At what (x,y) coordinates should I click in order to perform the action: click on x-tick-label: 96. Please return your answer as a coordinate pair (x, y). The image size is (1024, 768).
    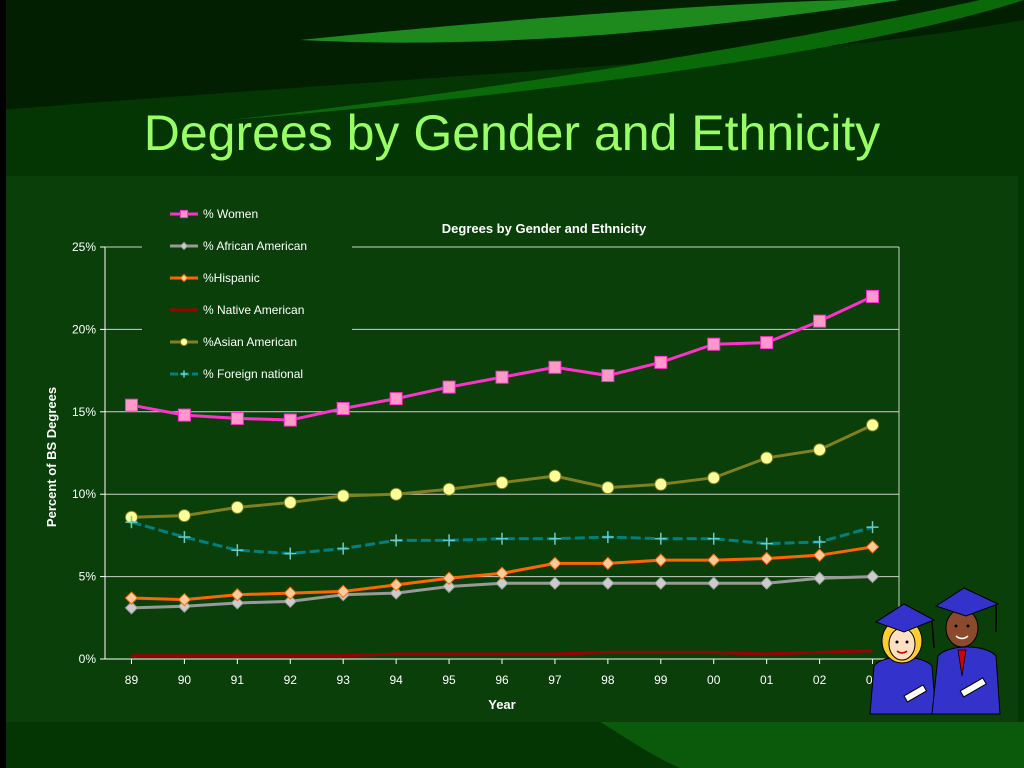
    Looking at the image, I should click on (502, 680).